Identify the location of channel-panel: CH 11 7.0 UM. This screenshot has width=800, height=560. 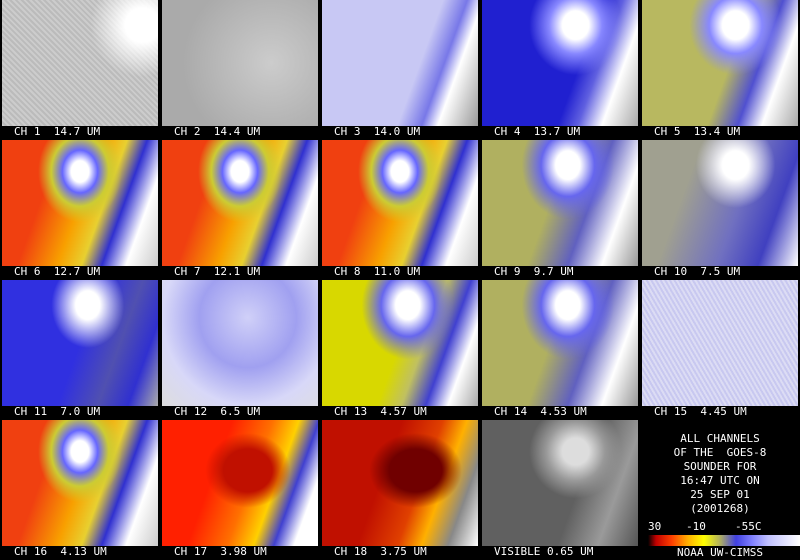
(80, 350).